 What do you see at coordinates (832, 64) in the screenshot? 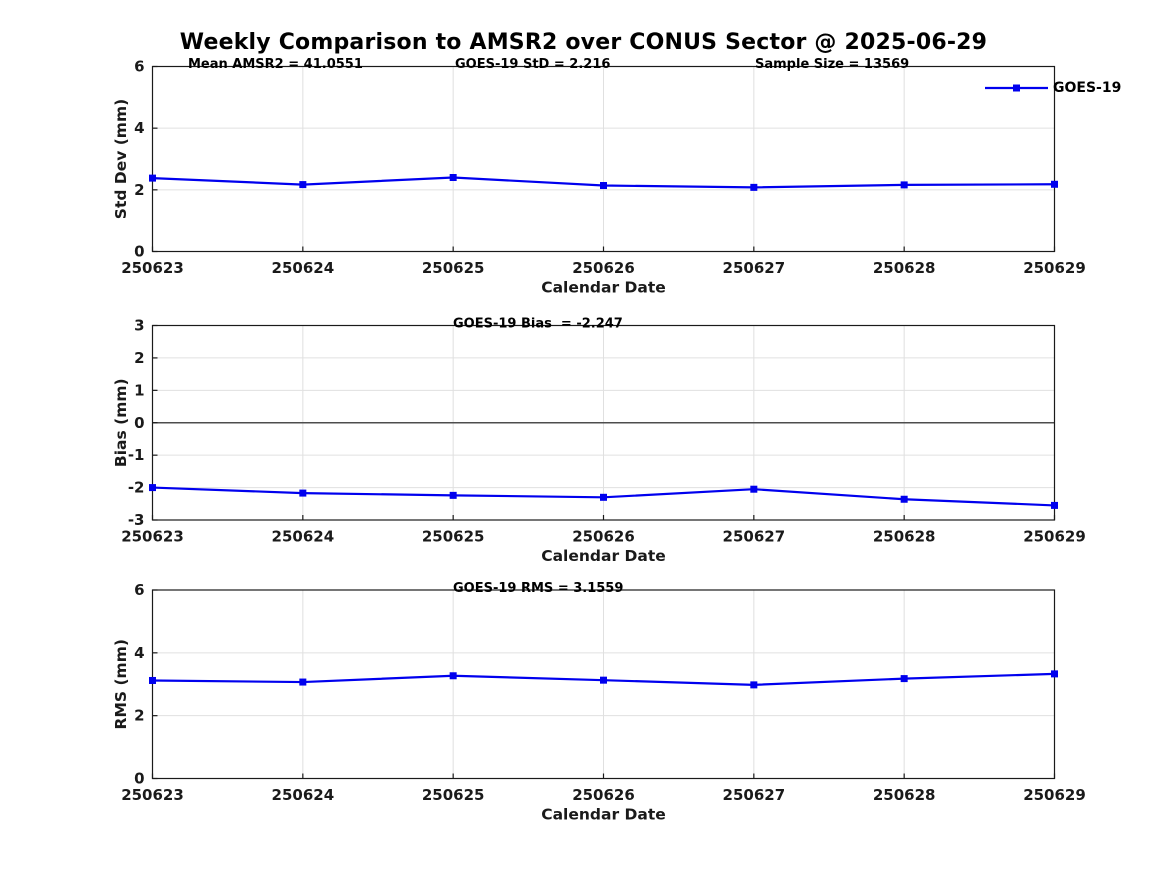
I see `annotation-std-dev-2: Sample Size = 13569` at bounding box center [832, 64].